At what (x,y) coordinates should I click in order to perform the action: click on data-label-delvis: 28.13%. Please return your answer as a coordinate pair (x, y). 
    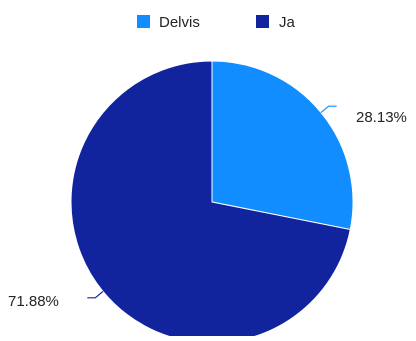
    Looking at the image, I should click on (381, 117).